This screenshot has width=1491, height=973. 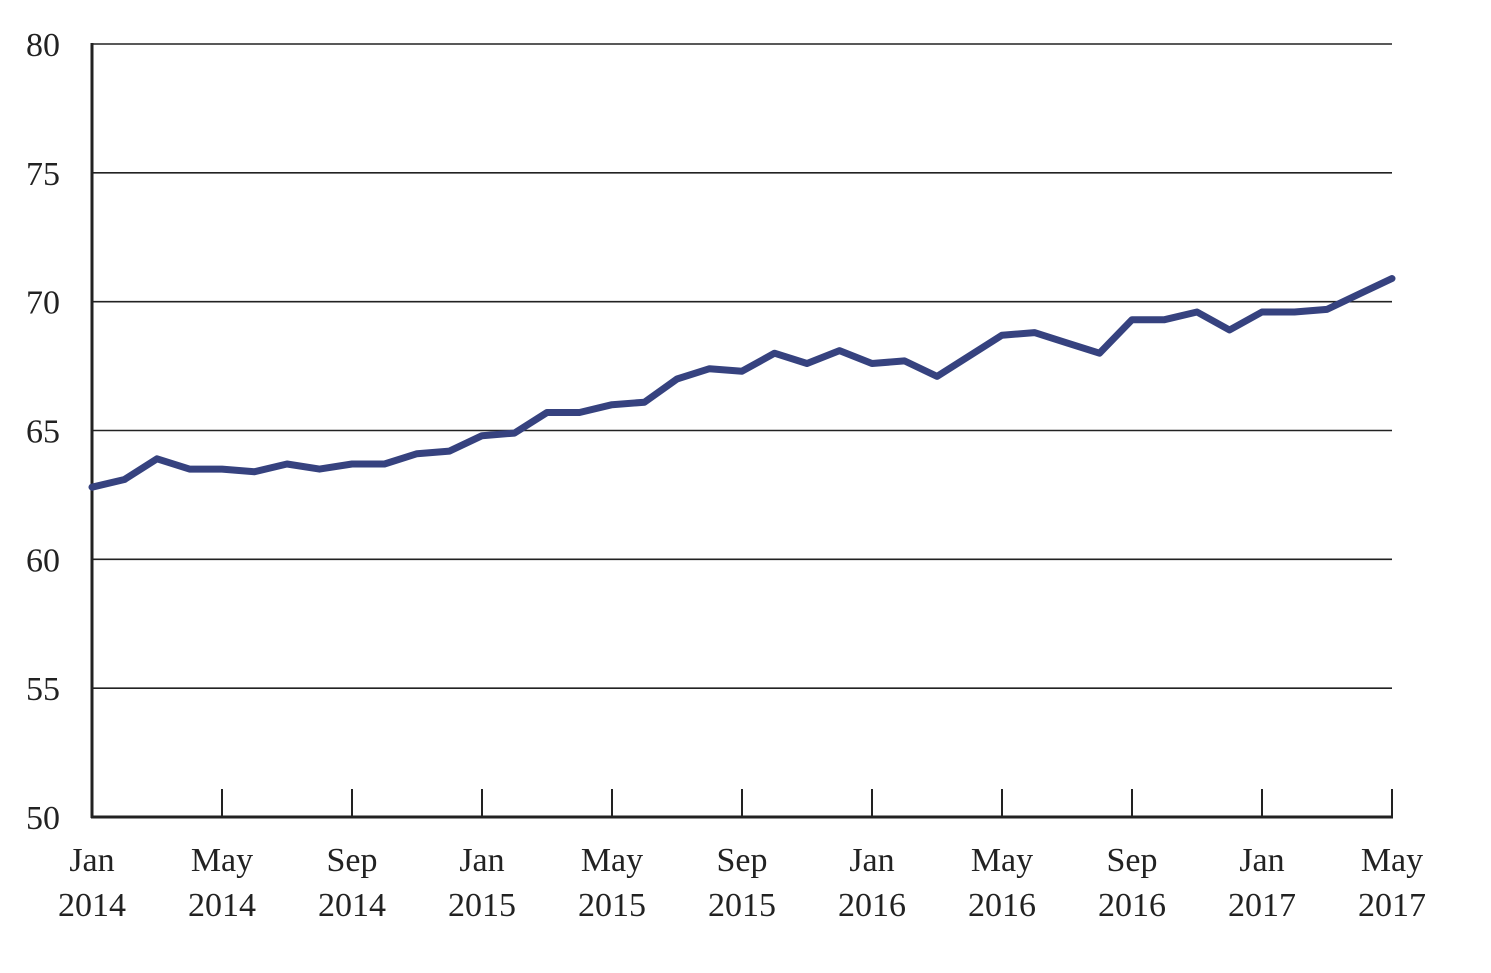 I want to click on y-tick-label: 65, so click(x=43, y=432).